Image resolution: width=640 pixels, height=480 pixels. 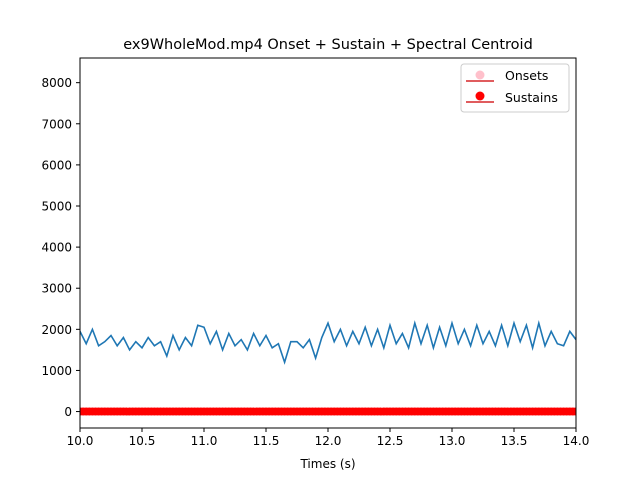 I want to click on legend-marker-sustains, so click(x=480, y=96).